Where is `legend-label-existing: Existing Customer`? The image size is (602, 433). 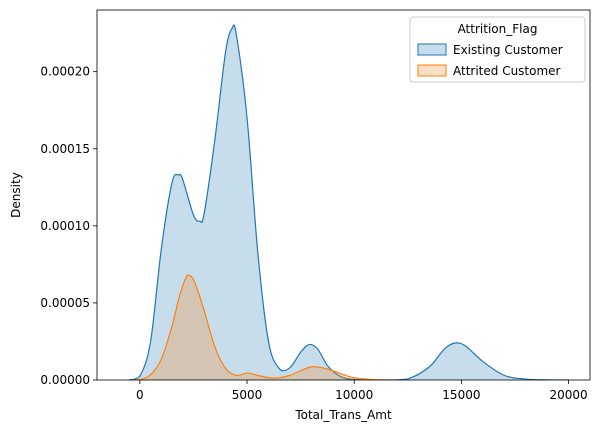
legend-label-existing: Existing Customer is located at coordinates (508, 50).